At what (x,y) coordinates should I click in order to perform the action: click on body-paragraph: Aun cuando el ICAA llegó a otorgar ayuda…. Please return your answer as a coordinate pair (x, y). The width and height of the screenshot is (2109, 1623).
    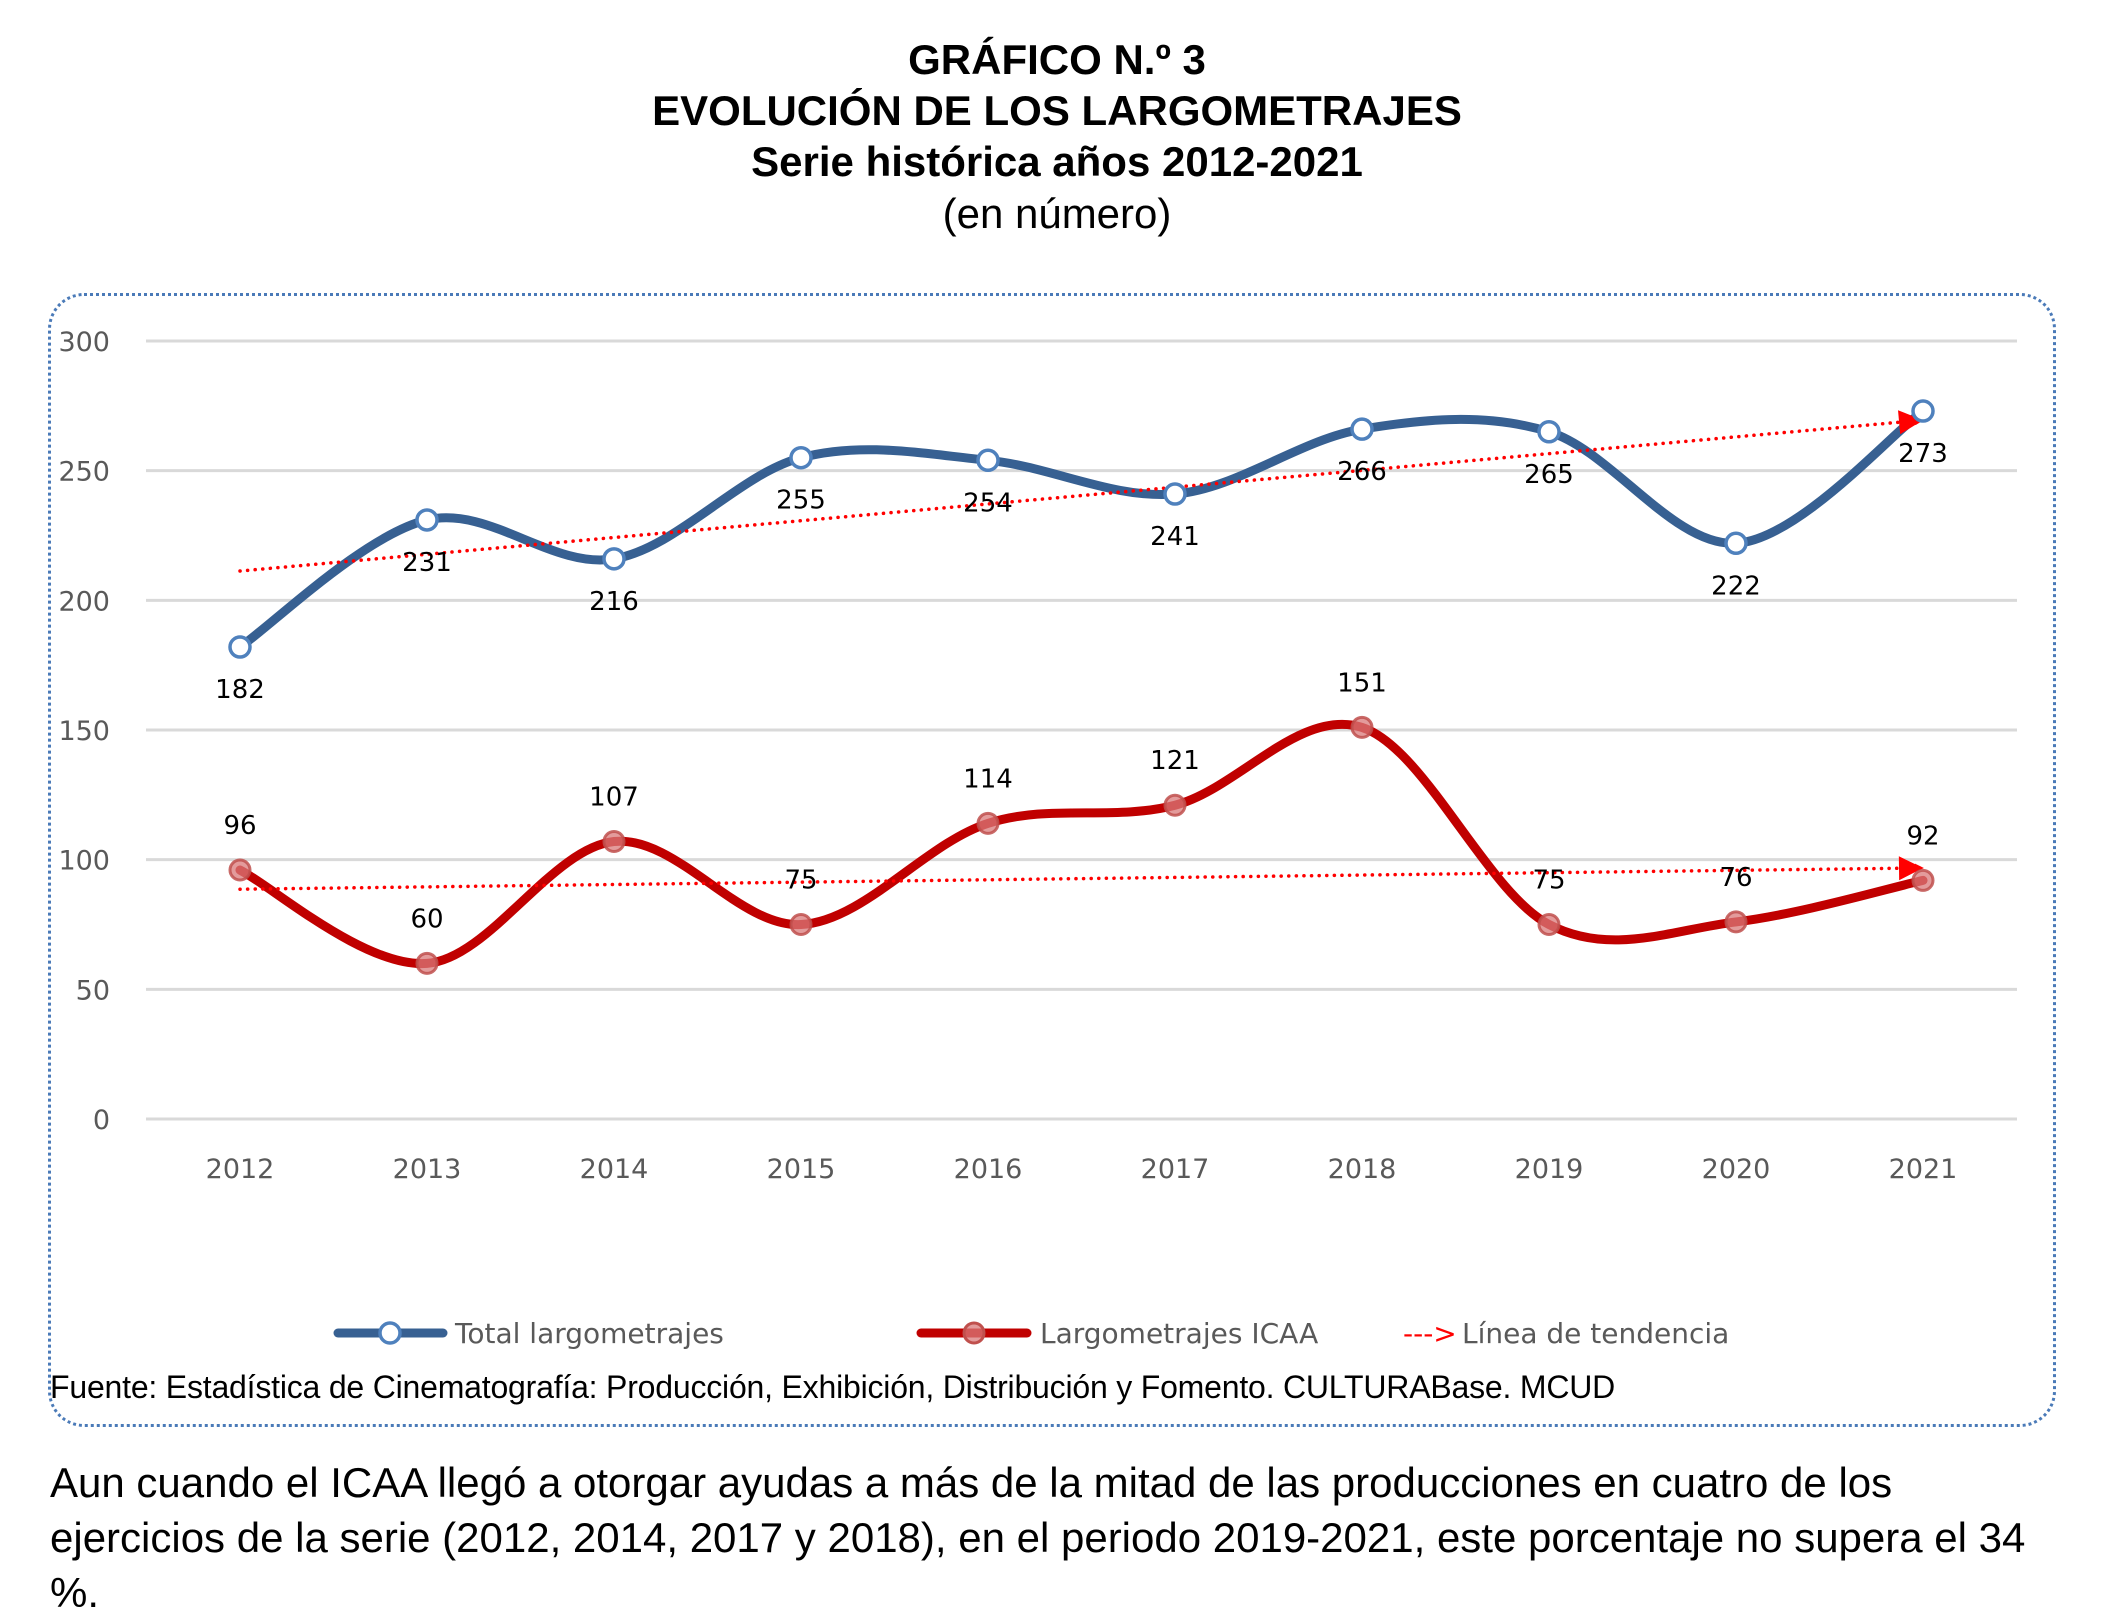
    Looking at the image, I should click on (1038, 1537).